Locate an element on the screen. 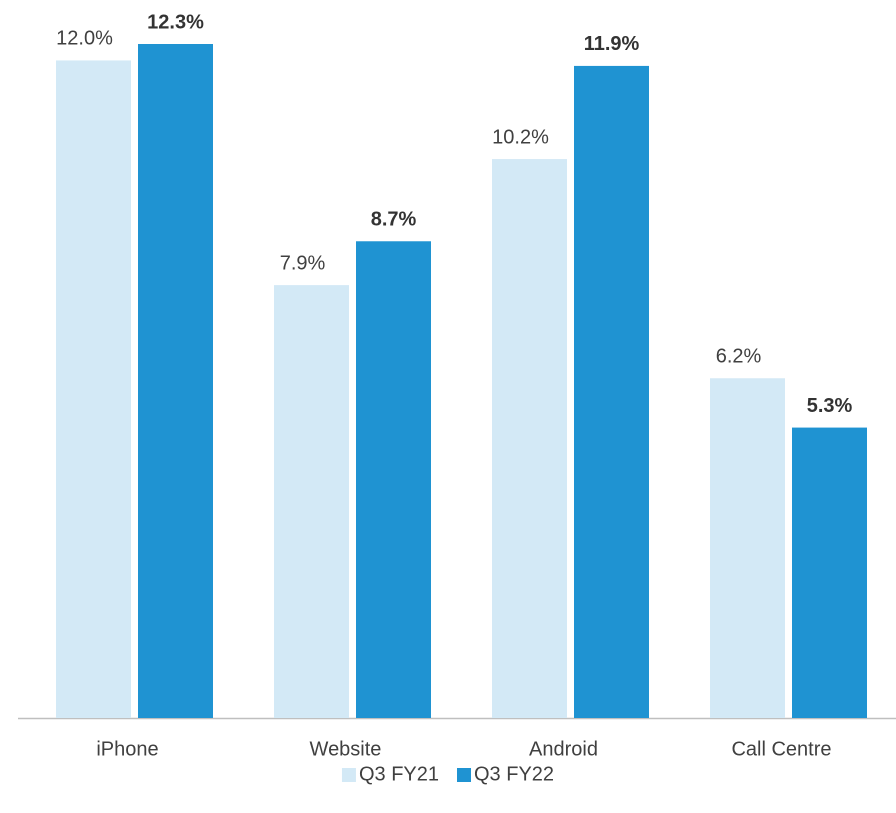 The height and width of the screenshot is (813, 896). data-label: 12.3% is located at coordinates (175, 22).